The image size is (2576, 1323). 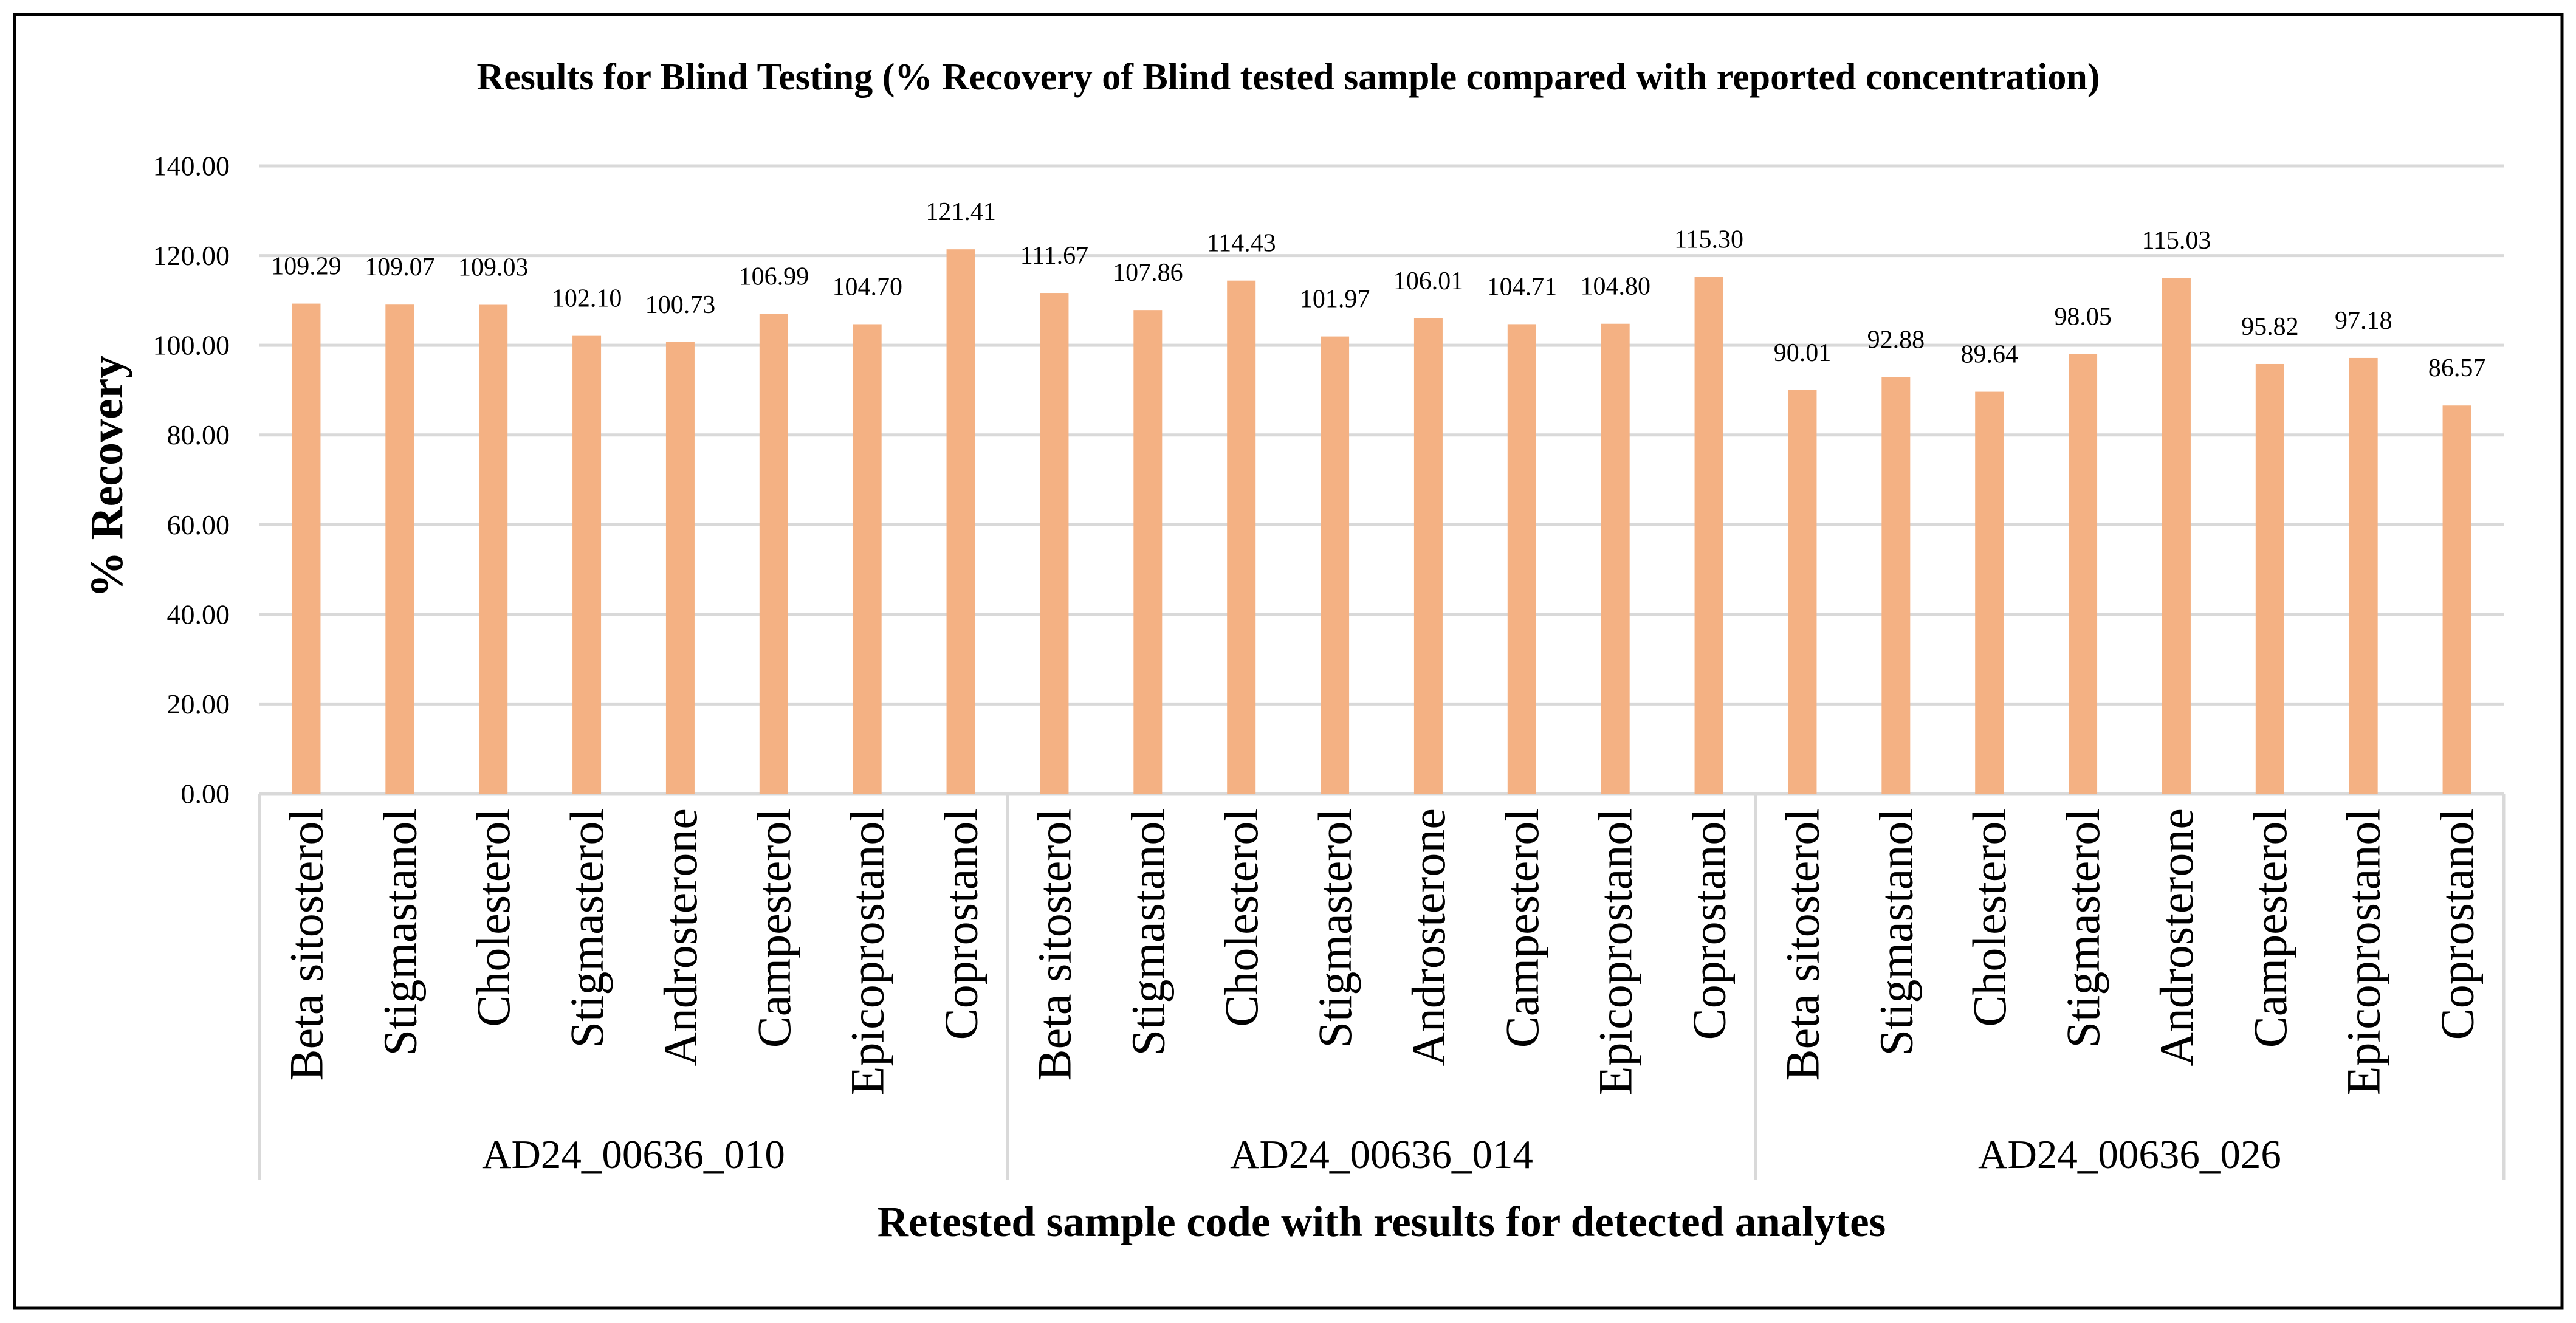 What do you see at coordinates (198, 435) in the screenshot?
I see `y-tick-label-80: 80.00` at bounding box center [198, 435].